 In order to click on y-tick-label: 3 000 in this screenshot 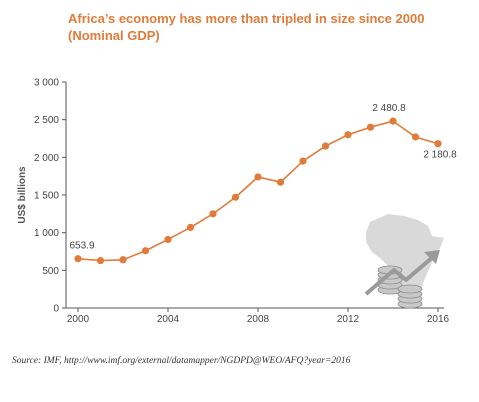, I will do `click(46, 83)`.